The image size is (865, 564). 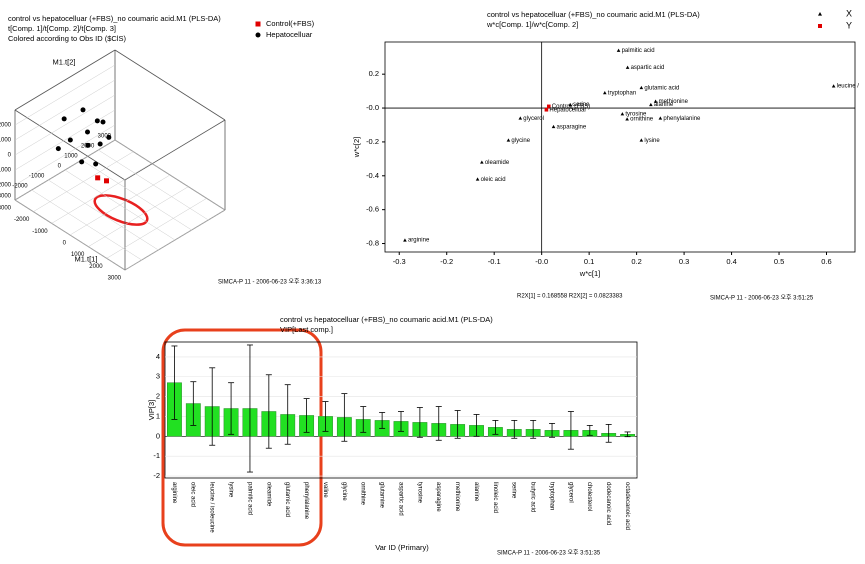 I want to click on y-axis-label: VIP[3], so click(x=151, y=410).